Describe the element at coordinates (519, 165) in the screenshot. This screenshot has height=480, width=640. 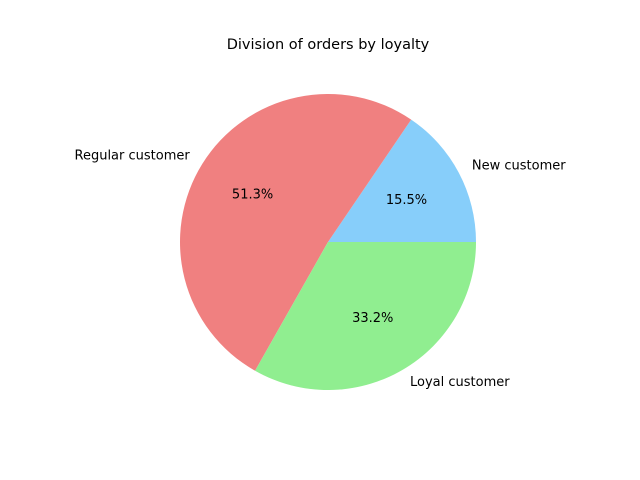
I see `slice-label: New customer` at that location.